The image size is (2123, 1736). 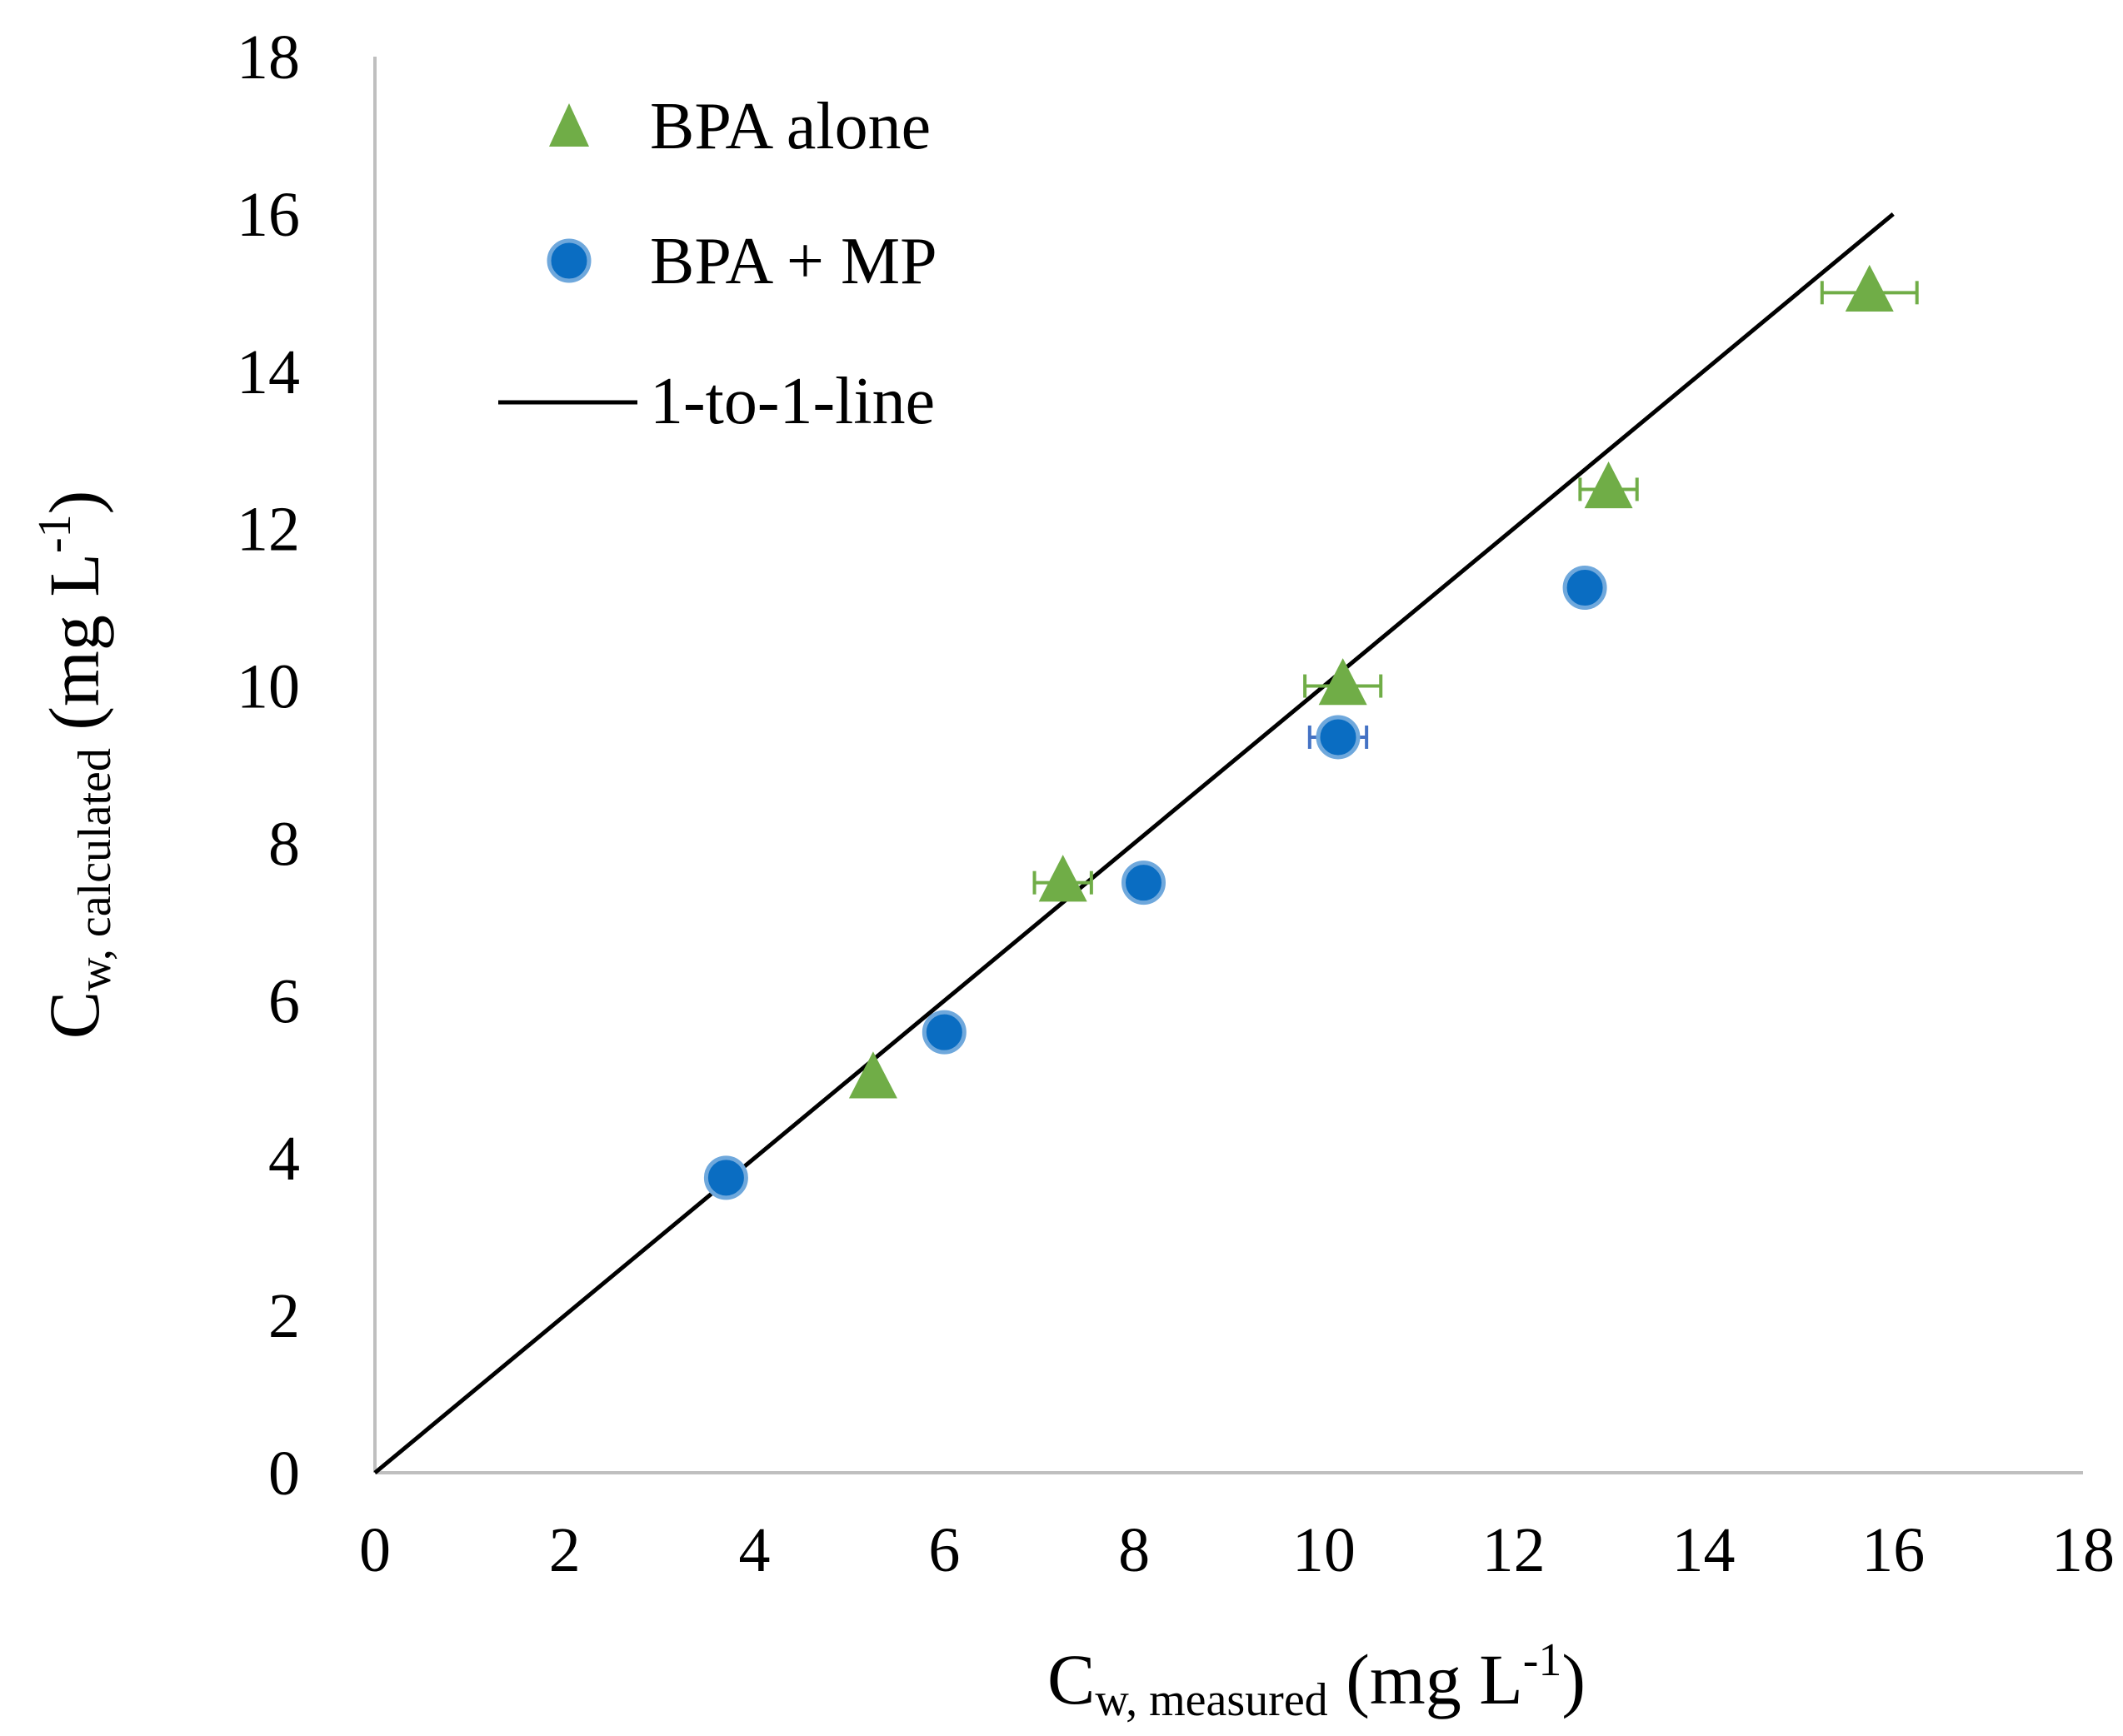 What do you see at coordinates (375, 1550) in the screenshot?
I see `x-tick-label: 0` at bounding box center [375, 1550].